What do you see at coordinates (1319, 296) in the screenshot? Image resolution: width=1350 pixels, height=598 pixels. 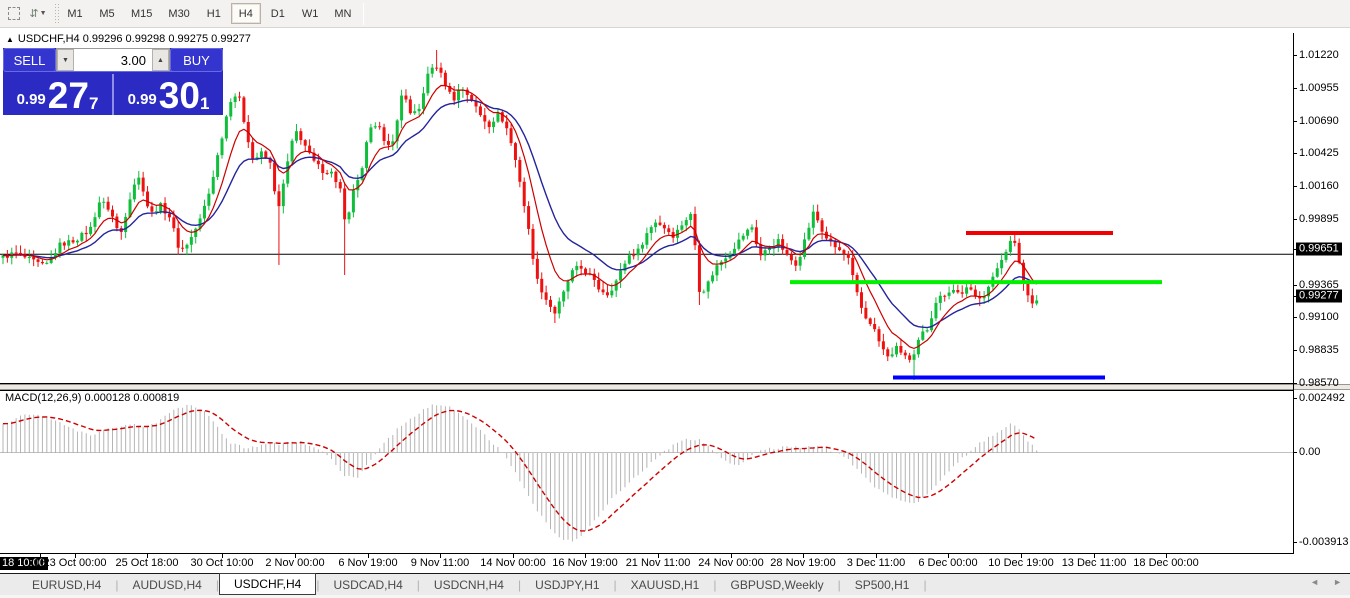 I see `price-axis-label-highlighted: 0.99277` at bounding box center [1319, 296].